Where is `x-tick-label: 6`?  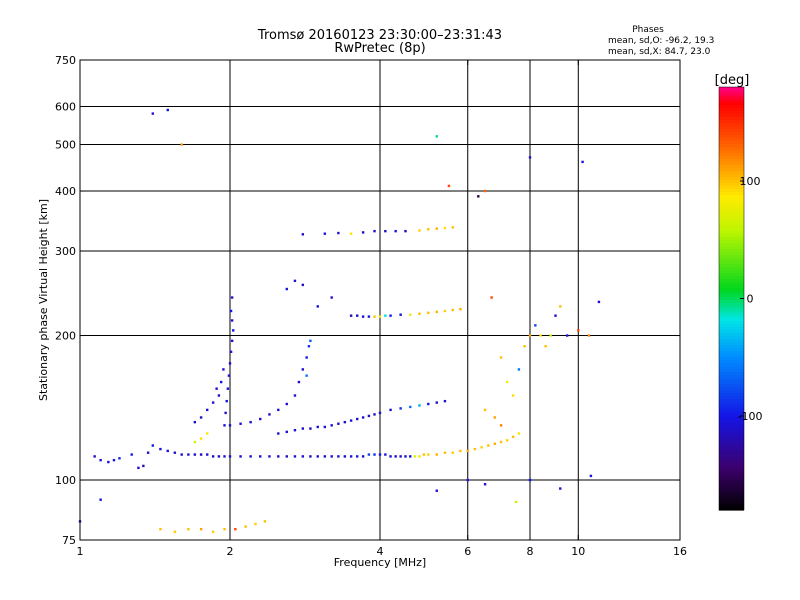 x-tick-label: 6 is located at coordinates (467, 551).